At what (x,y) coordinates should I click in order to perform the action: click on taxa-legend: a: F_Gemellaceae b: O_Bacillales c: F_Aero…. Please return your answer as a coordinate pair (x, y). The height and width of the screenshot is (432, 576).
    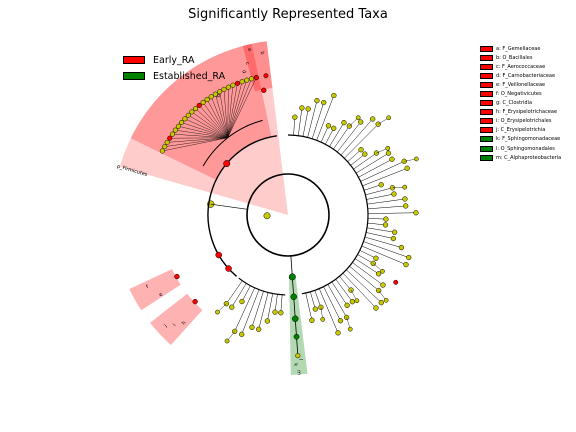
    Looking at the image, I should click on (520, 103).